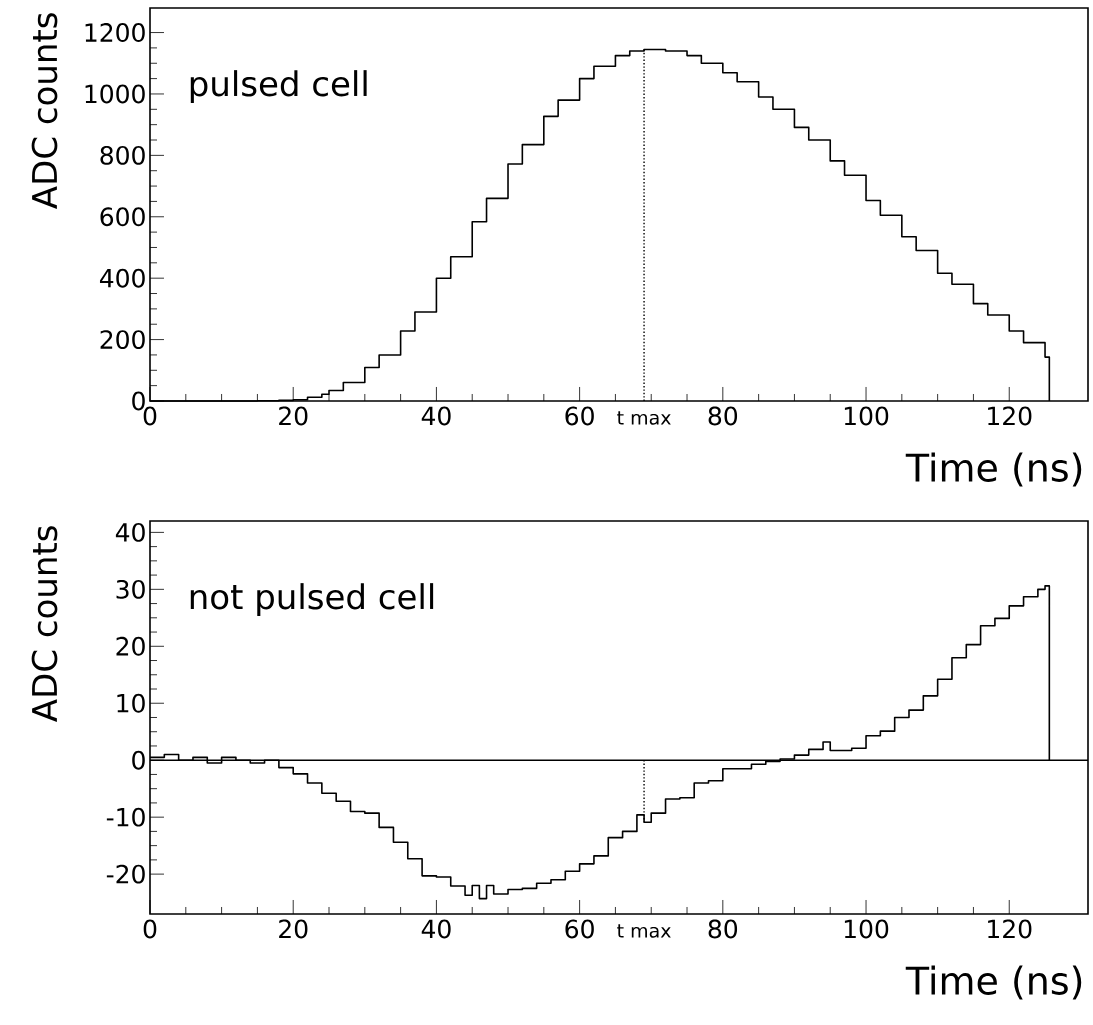  I want to click on y-tick-label: 20, so click(130, 646).